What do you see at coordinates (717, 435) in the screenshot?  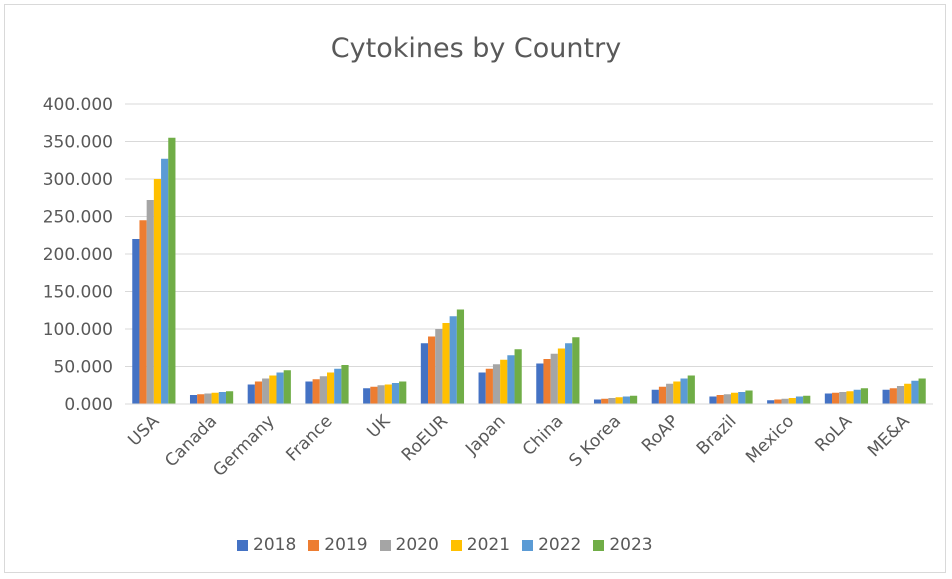 I see `x-tick-label: Brazil` at bounding box center [717, 435].